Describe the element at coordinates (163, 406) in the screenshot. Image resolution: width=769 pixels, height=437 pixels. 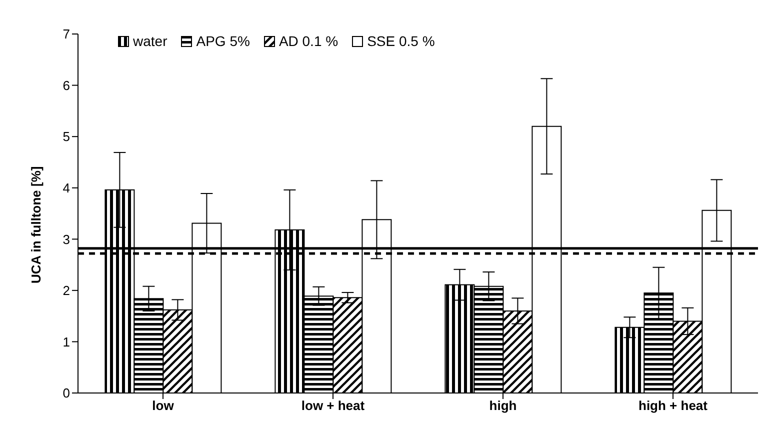
I see `x-tick-label: low` at that location.